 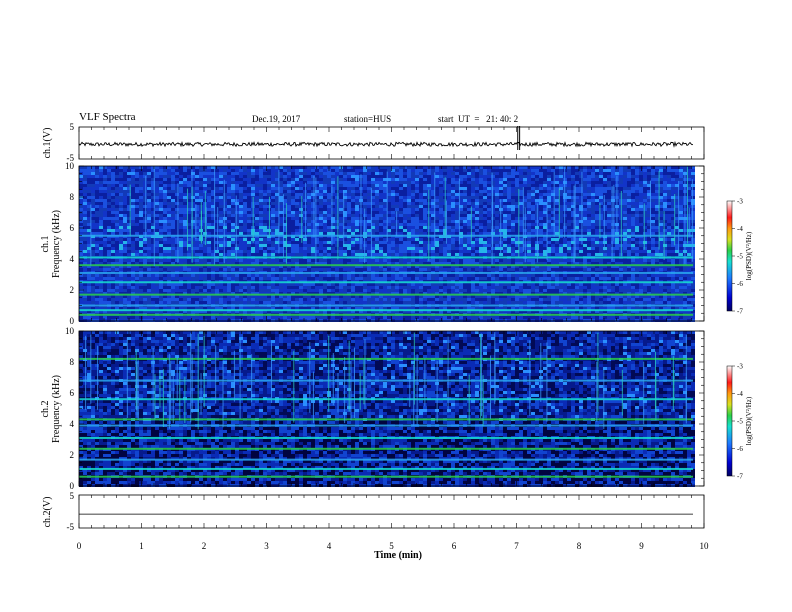 I want to click on cb2-ticks-label-4: -7, so click(x=740, y=477).